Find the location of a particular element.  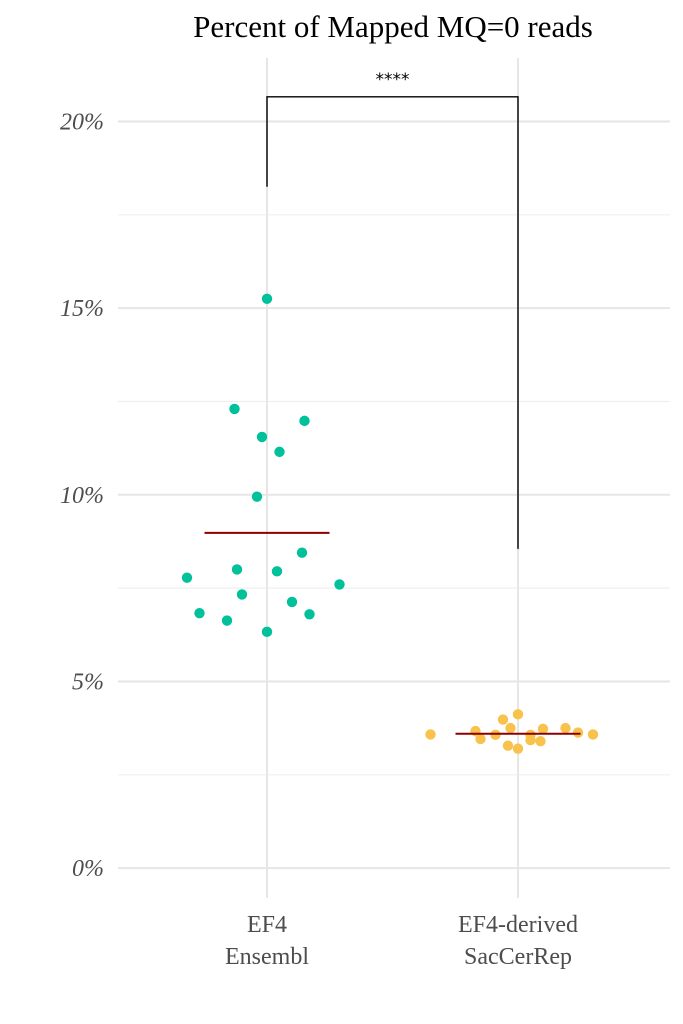

chart-title: Percent of Mapped MQ=0 reads is located at coordinates (393, 26).